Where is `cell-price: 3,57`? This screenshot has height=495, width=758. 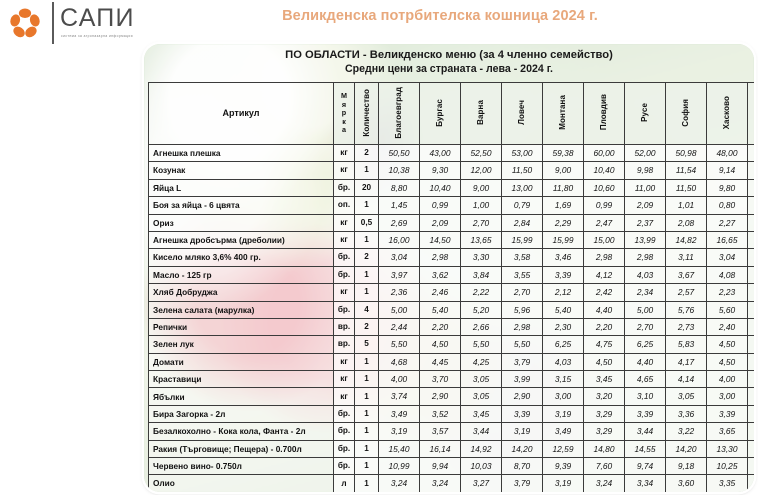
cell-price: 3,57 is located at coordinates (440, 431).